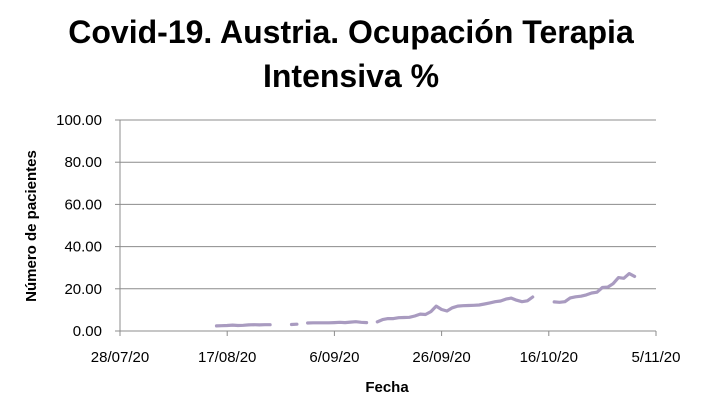 The height and width of the screenshot is (420, 702). I want to click on y-axis-label: Número de pacientes, so click(31, 226).